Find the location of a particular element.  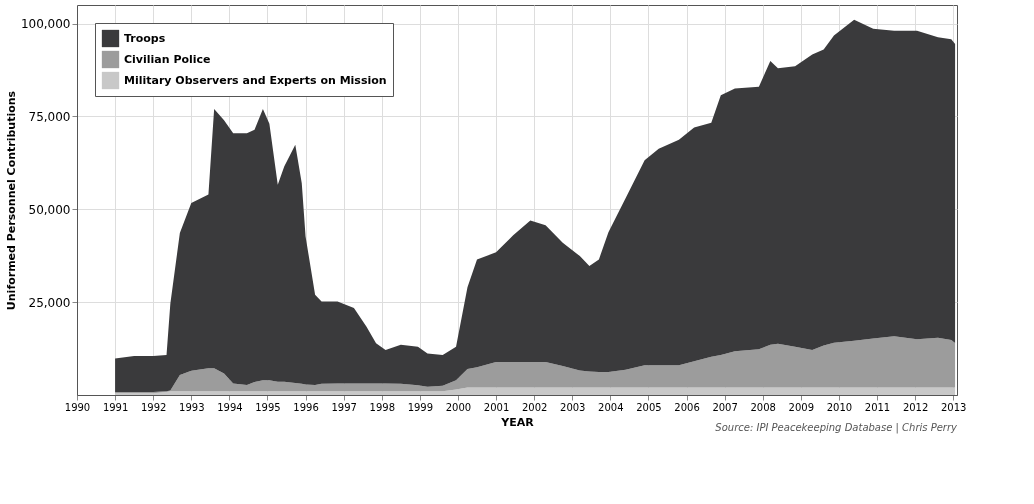

legend-label: Military Observers and Experts on Mission is located at coordinates (255, 80).